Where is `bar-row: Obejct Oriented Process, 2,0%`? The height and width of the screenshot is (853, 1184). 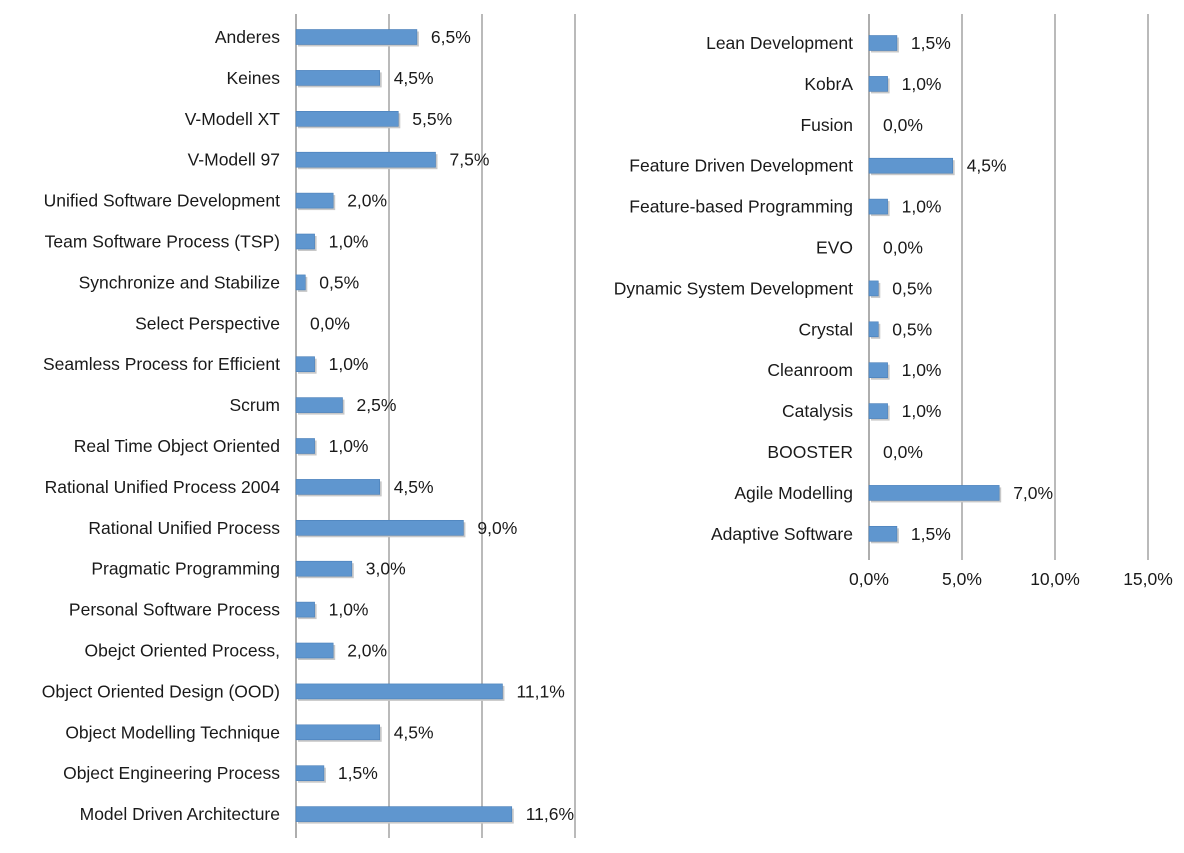 bar-row: Obejct Oriented Process, 2,0% is located at coordinates (236, 651).